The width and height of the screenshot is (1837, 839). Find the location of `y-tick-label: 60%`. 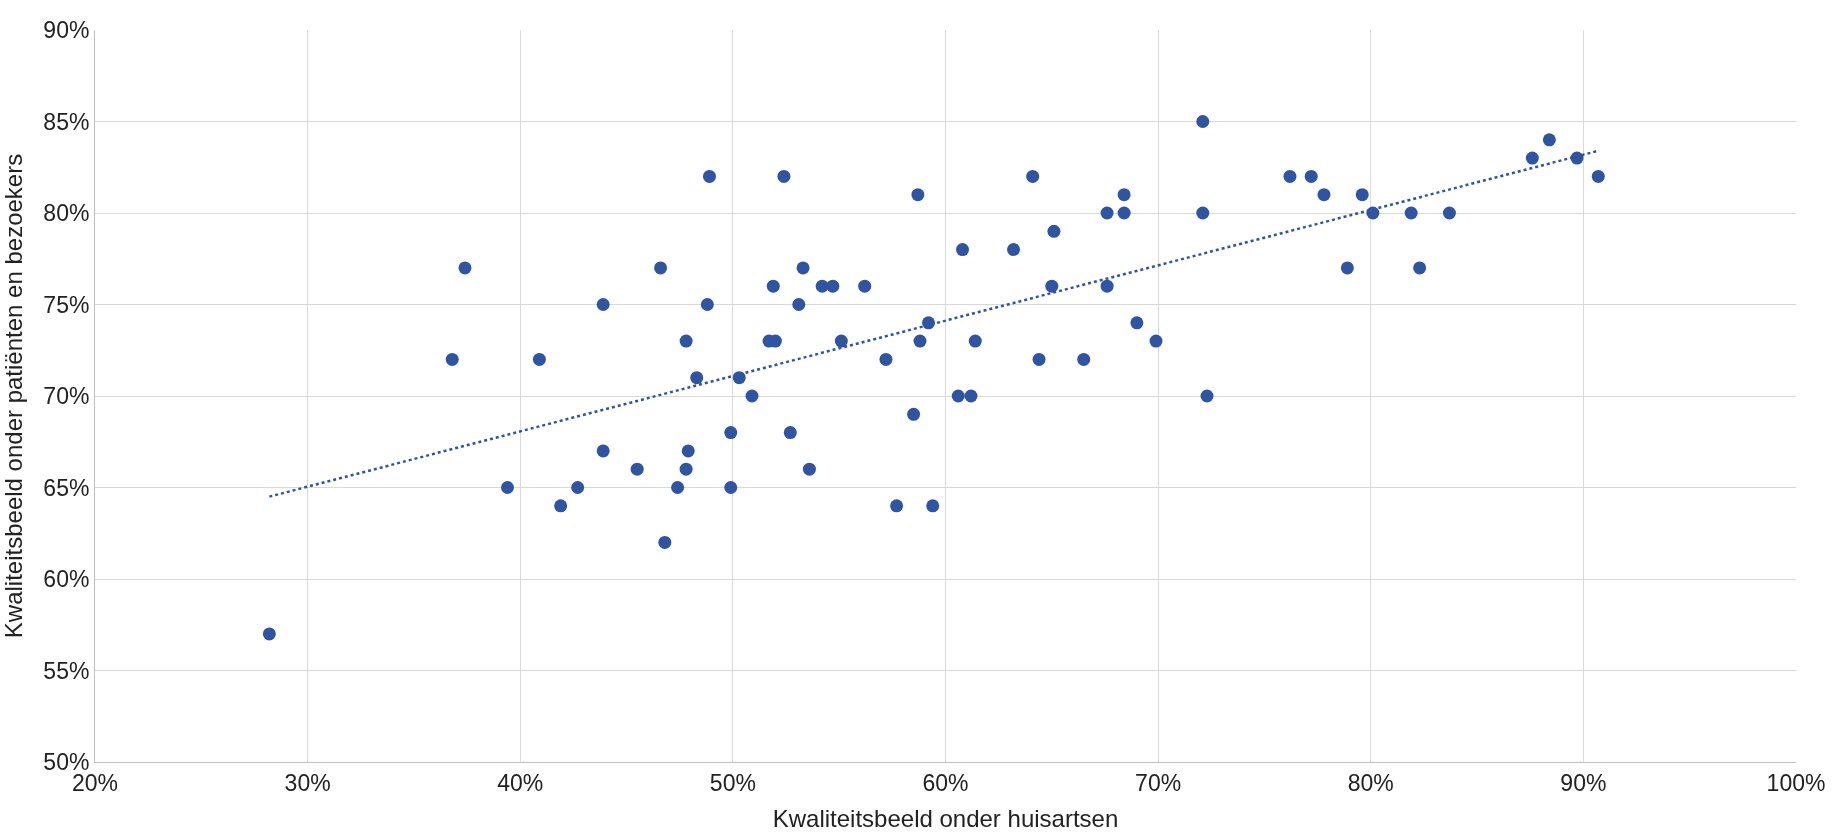

y-tick-label: 60% is located at coordinates (66, 579).